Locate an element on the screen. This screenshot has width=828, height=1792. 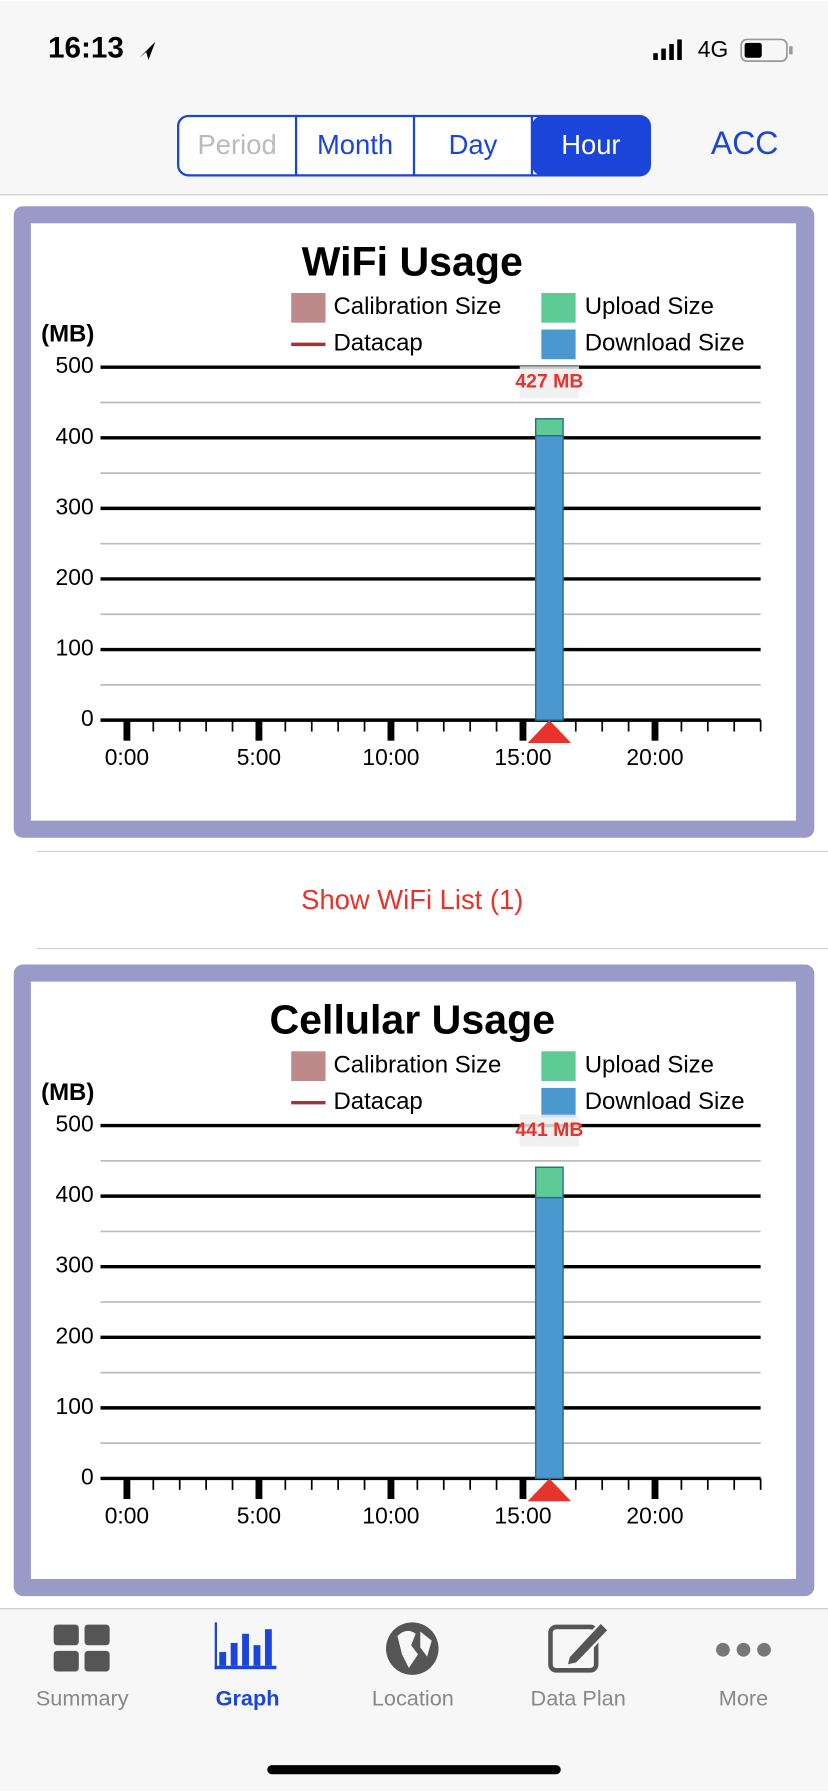
acc-button: ACC is located at coordinates (745, 143).